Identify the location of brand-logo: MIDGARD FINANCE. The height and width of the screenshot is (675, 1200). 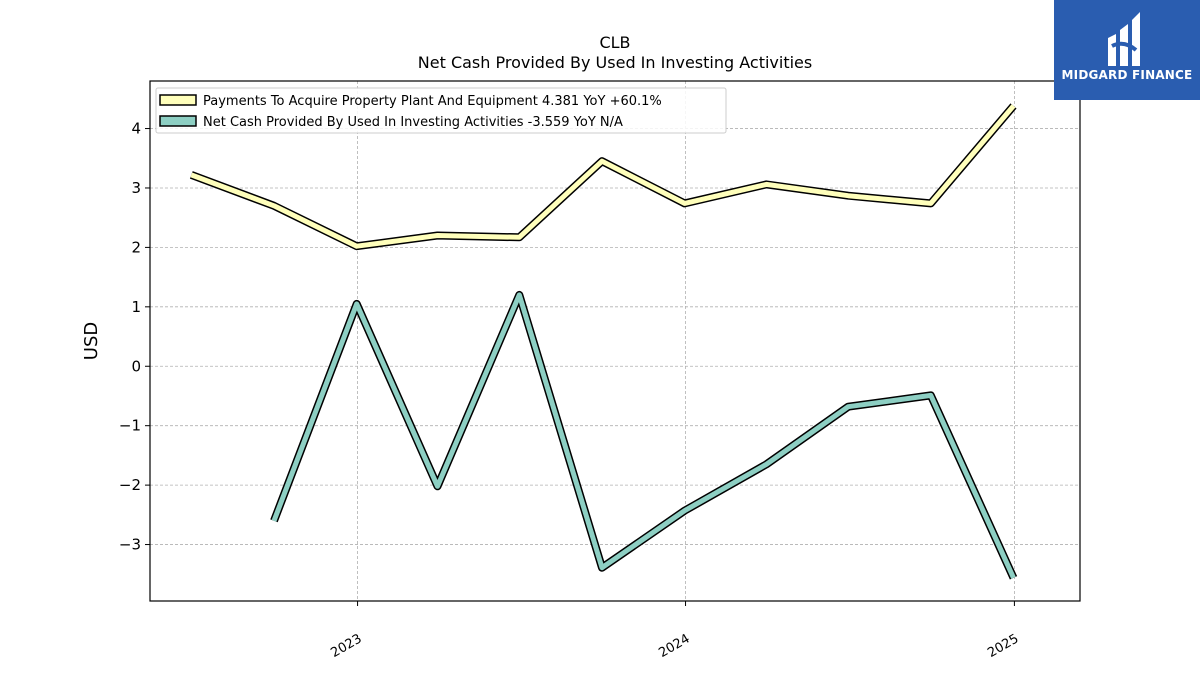
(1127, 50).